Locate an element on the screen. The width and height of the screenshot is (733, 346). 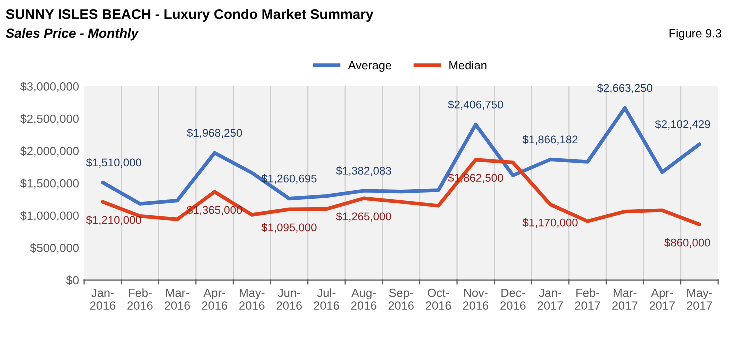
x-tick-label: Jul- 2016 is located at coordinates (327, 299).